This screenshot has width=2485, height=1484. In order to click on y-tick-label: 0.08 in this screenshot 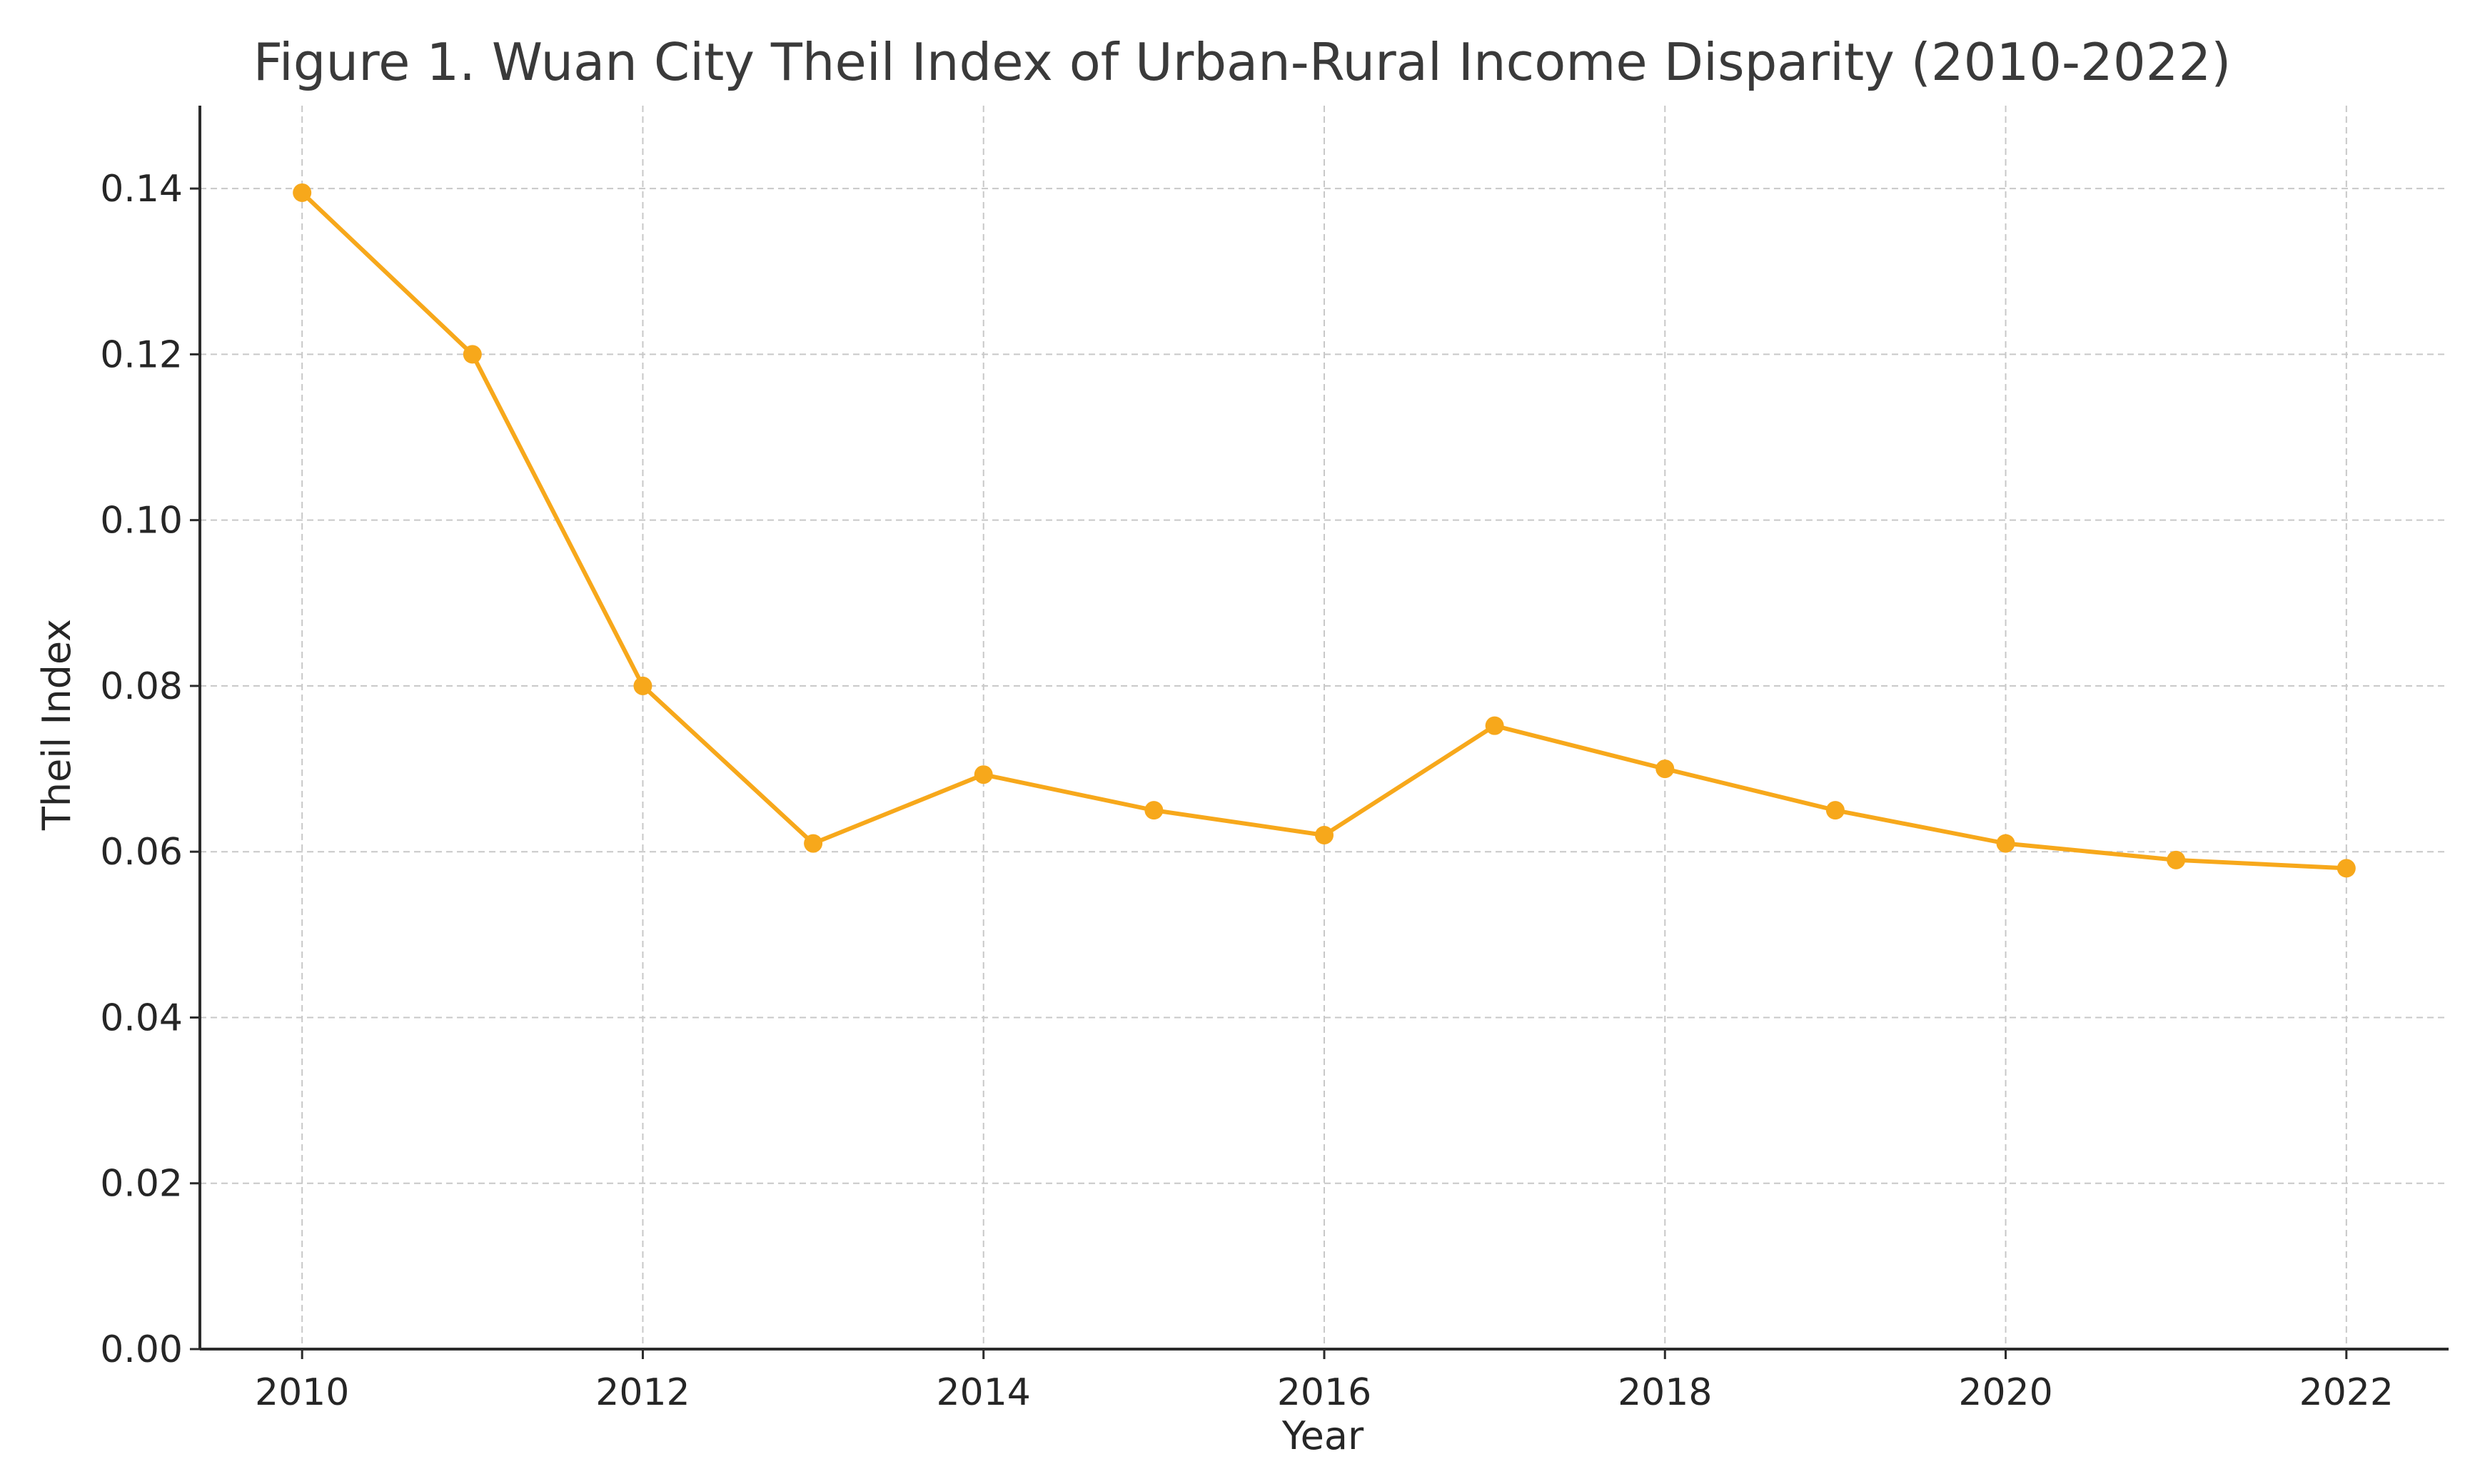, I will do `click(141, 686)`.